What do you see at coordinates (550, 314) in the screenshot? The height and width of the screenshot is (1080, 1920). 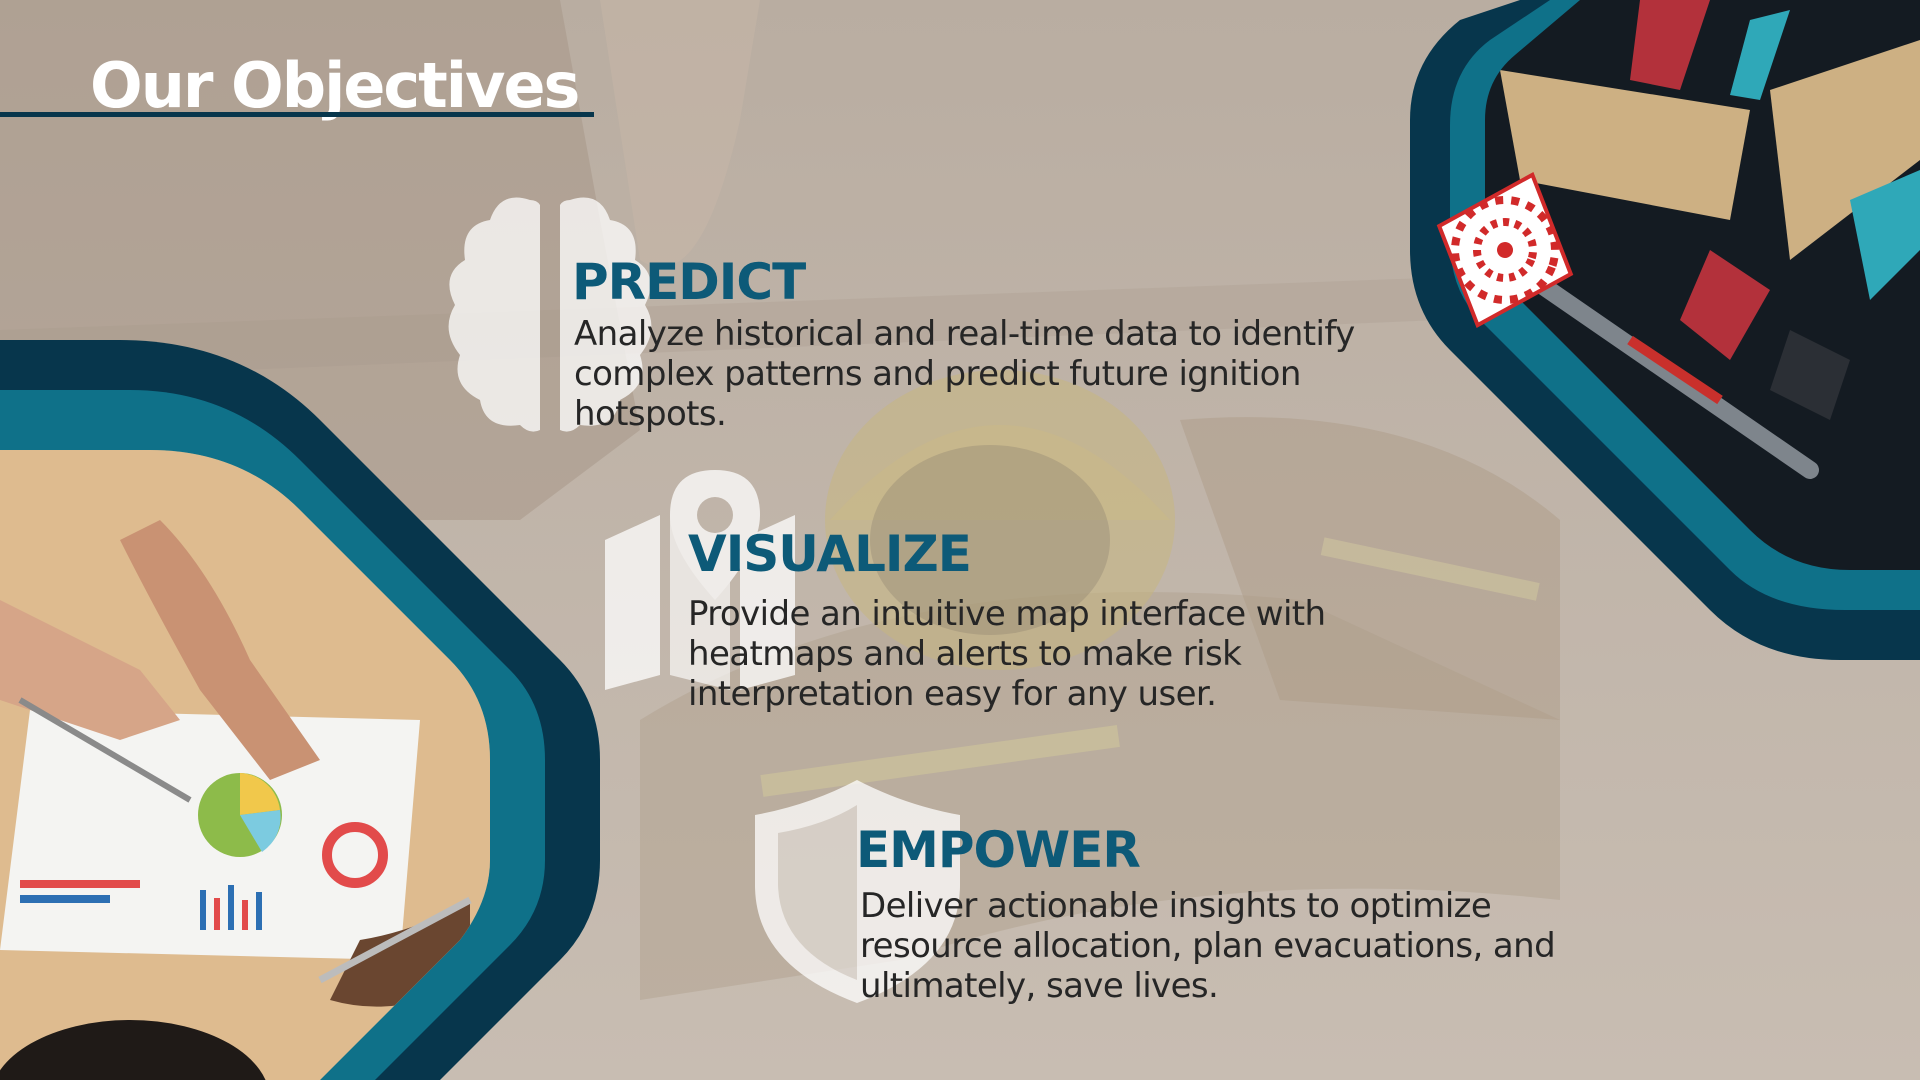 I see `brain-icon` at bounding box center [550, 314].